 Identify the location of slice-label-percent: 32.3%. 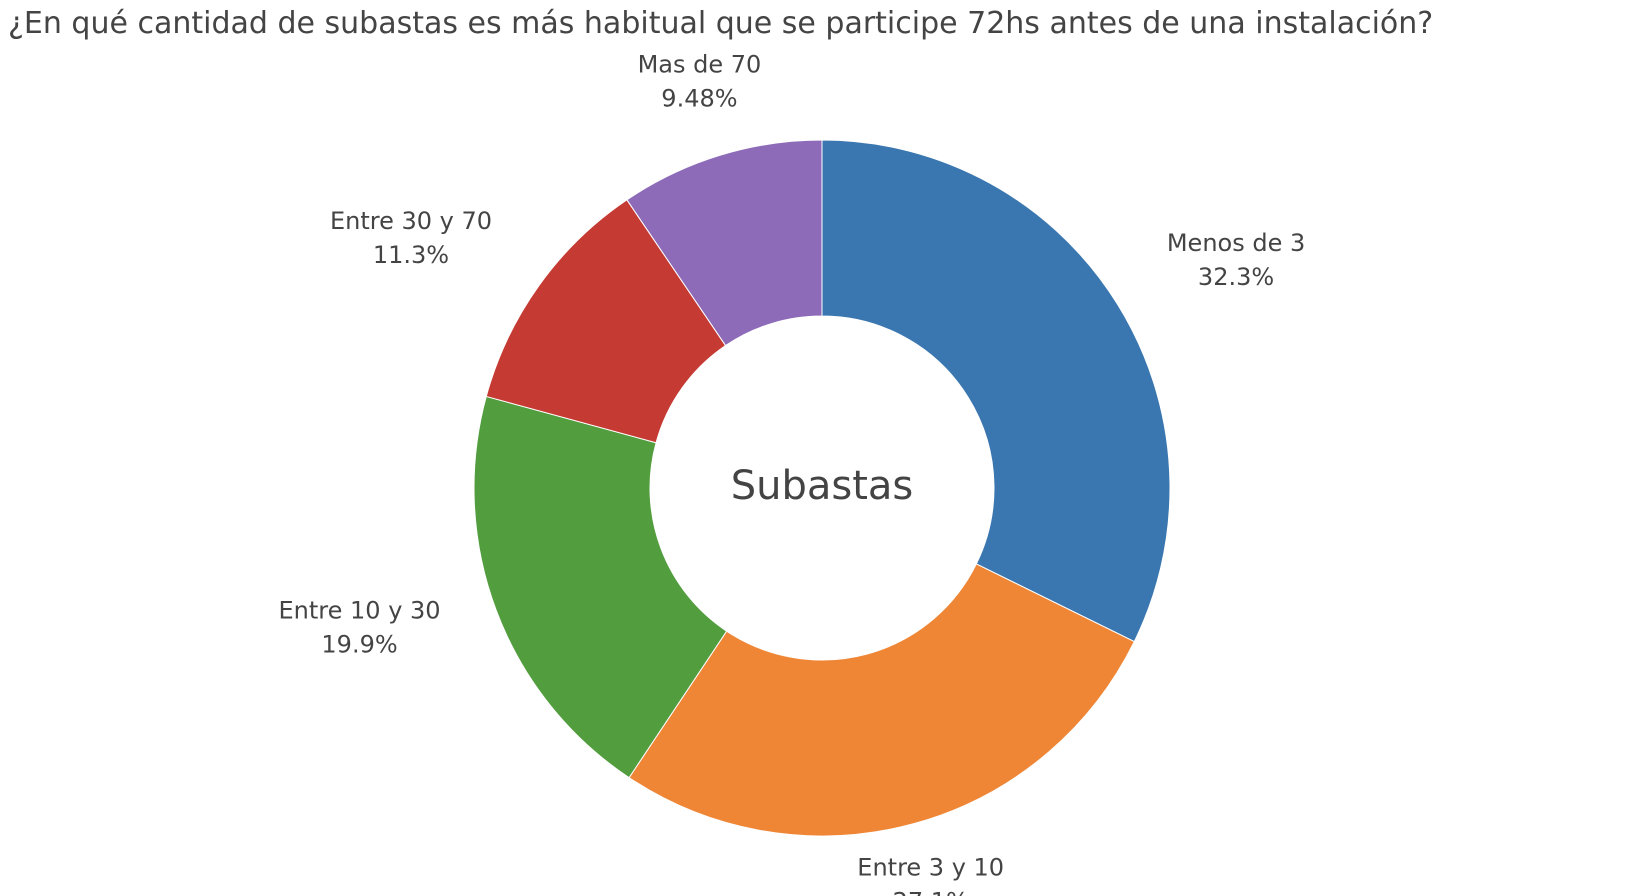
(1236, 277).